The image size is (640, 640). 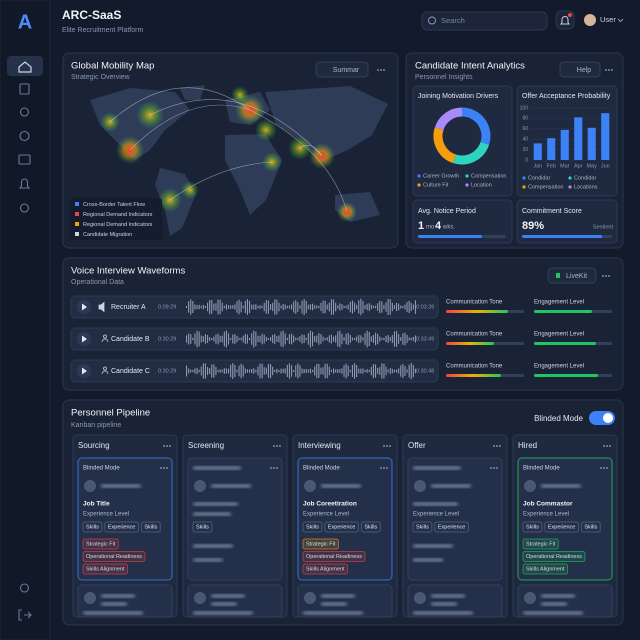 What do you see at coordinates (24, 89) in the screenshot?
I see `nav-docs` at bounding box center [24, 89].